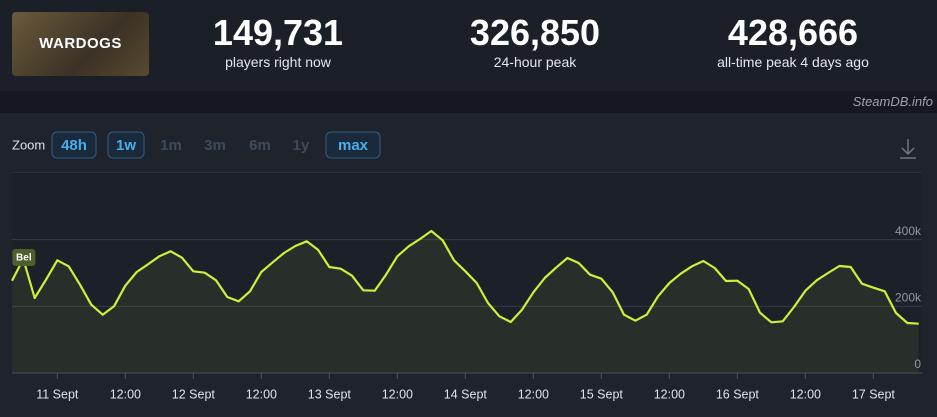 This screenshot has width=937, height=417. What do you see at coordinates (171, 145) in the screenshot?
I see `zoom-option: 1m` at bounding box center [171, 145].